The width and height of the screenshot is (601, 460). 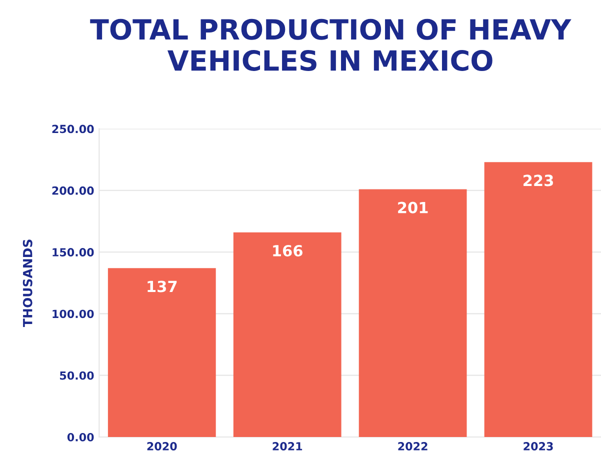 I want to click on x-tick-label: 2020, so click(x=162, y=446).